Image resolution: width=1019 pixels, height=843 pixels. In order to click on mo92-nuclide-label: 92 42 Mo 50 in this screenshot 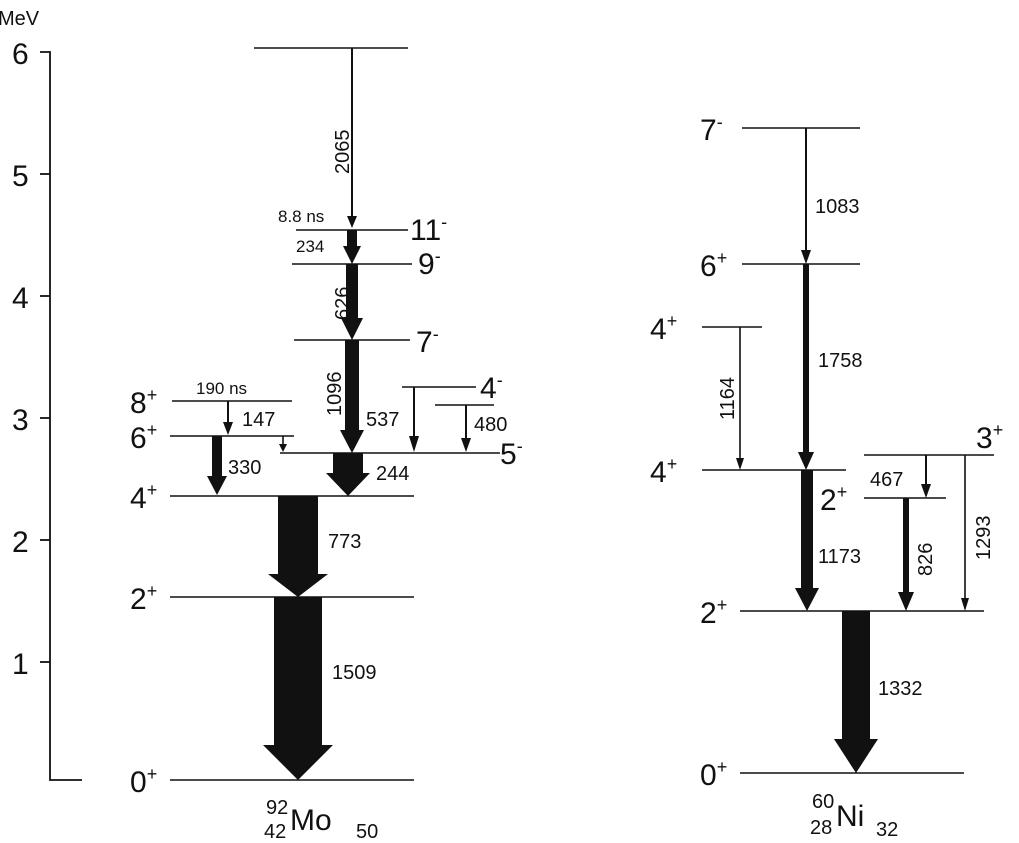, I will do `click(321, 820)`.